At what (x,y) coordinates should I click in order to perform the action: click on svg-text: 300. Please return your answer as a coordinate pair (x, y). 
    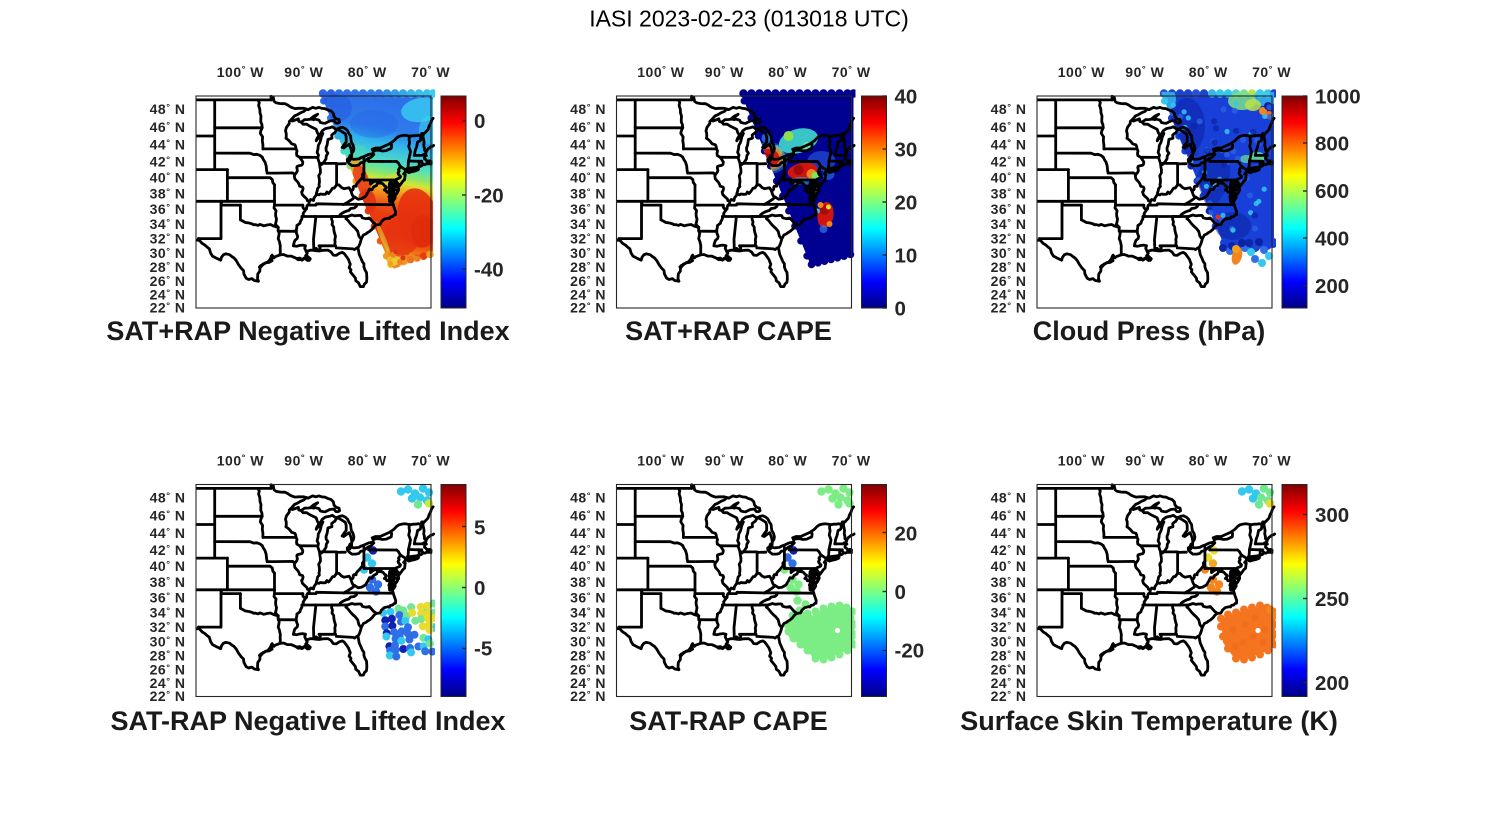
    Looking at the image, I should click on (1332, 515).